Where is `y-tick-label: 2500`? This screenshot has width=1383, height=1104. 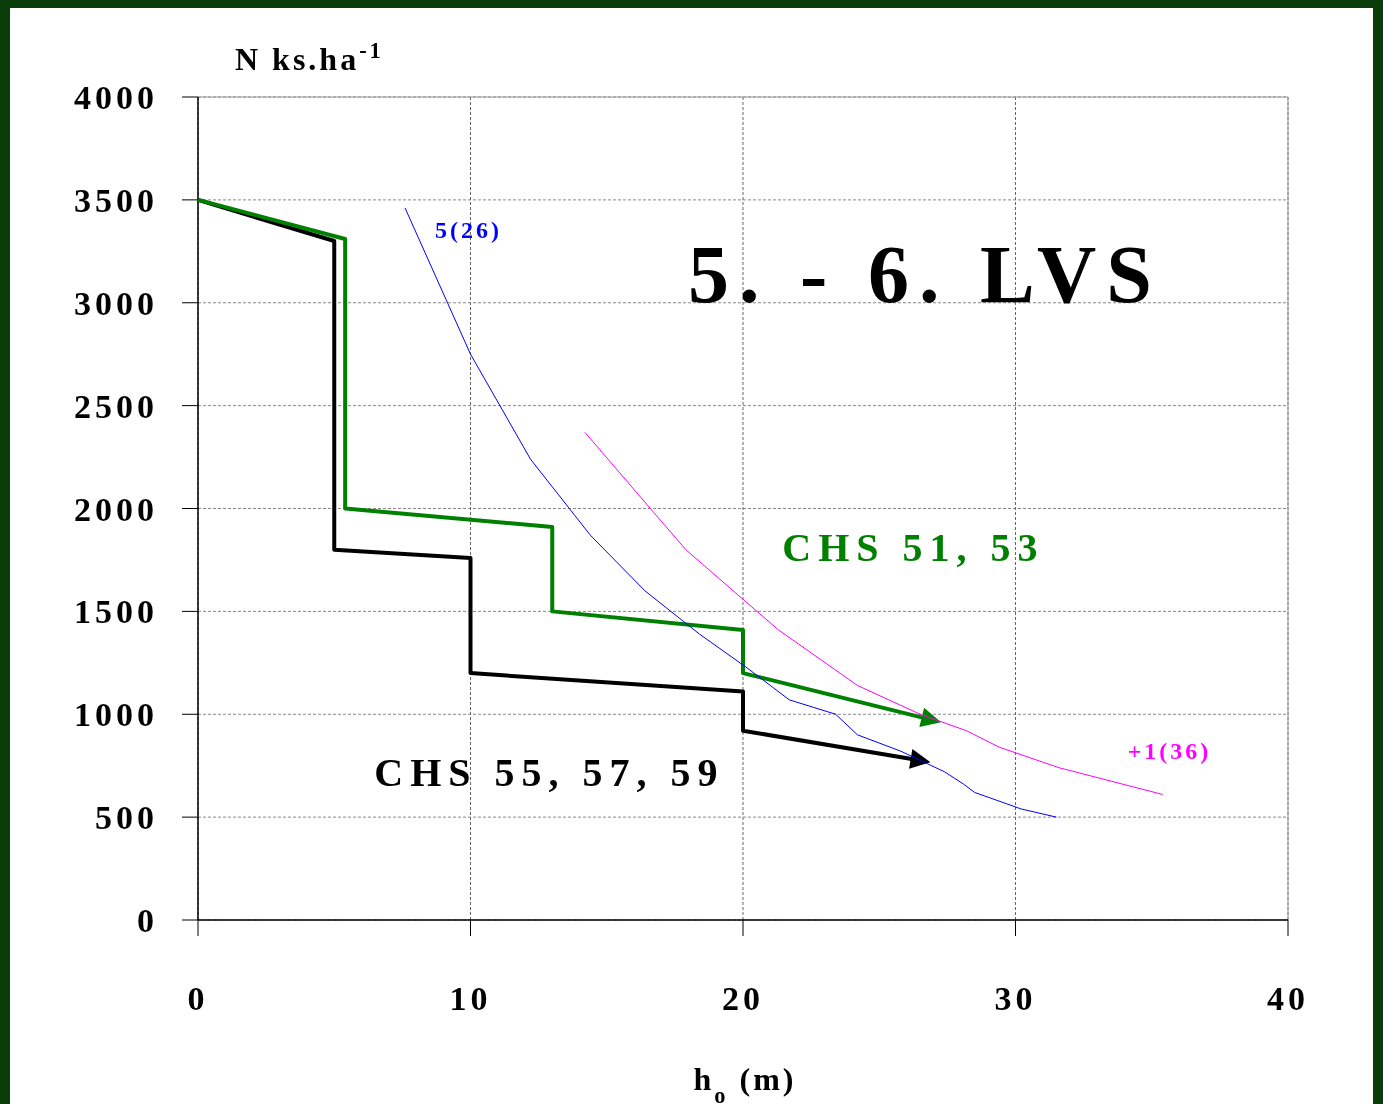
y-tick-label: 2500 is located at coordinates (116, 406).